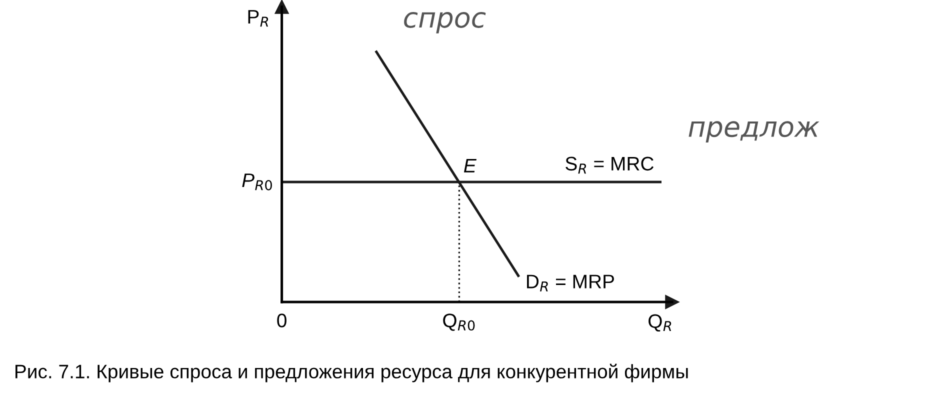 The image size is (927, 394). I want to click on annotation: E, so click(470, 165).